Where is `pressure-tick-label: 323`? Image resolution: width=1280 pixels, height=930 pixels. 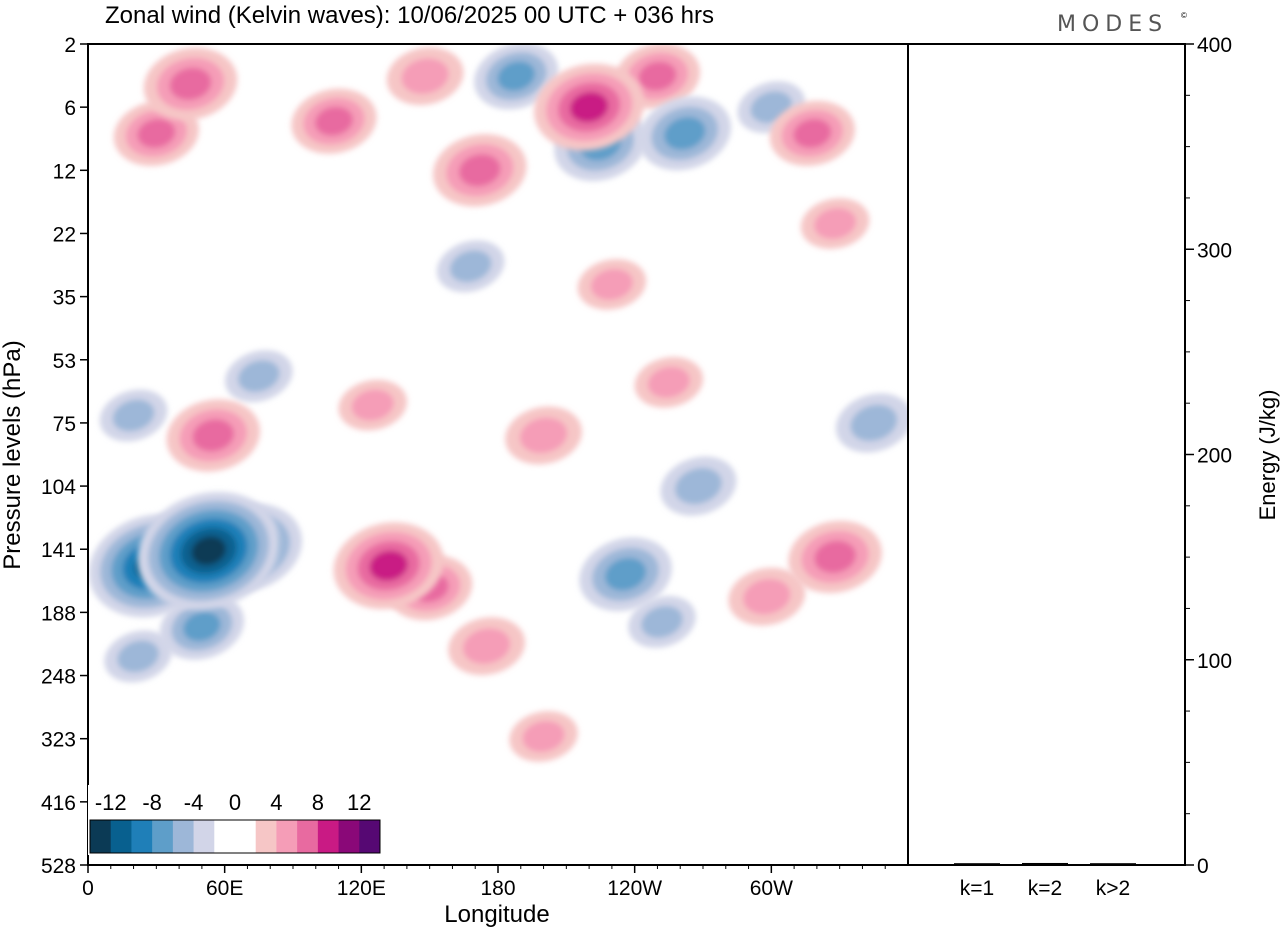
pressure-tick-label: 323 is located at coordinates (58, 740).